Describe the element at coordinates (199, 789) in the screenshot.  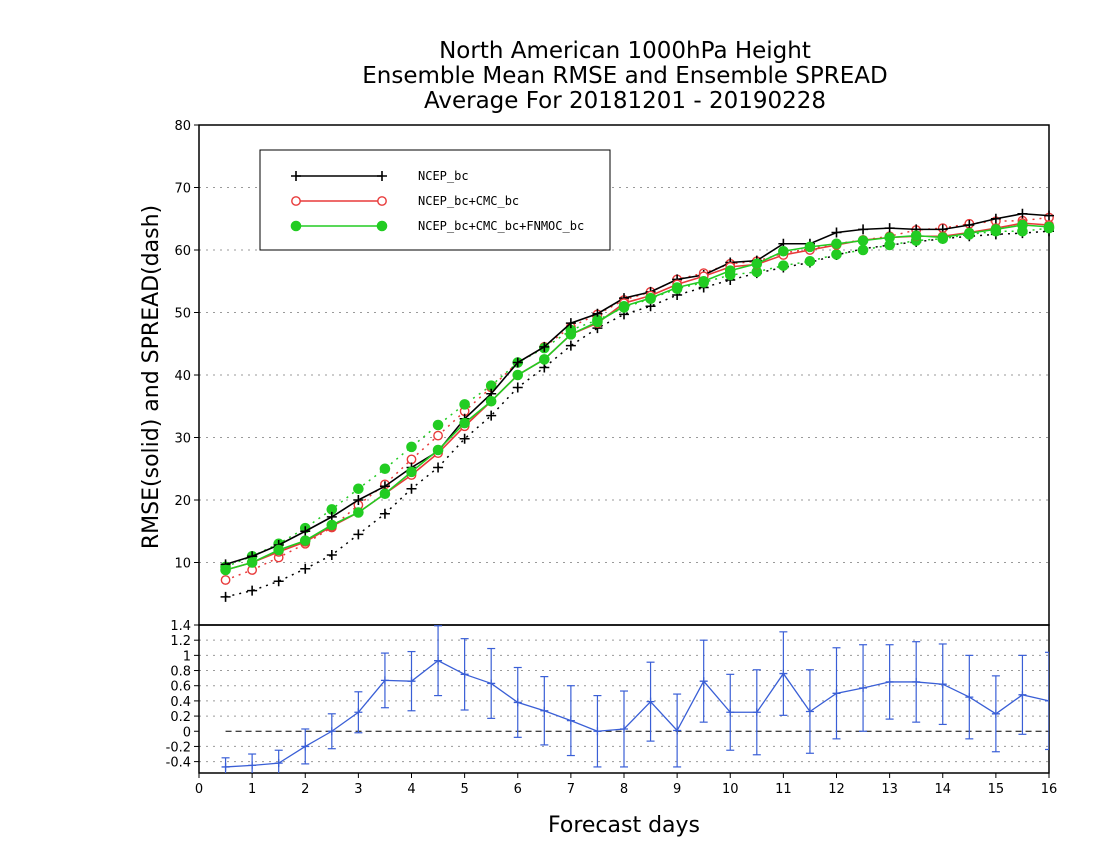
I see `x-tick-label: 0` at that location.